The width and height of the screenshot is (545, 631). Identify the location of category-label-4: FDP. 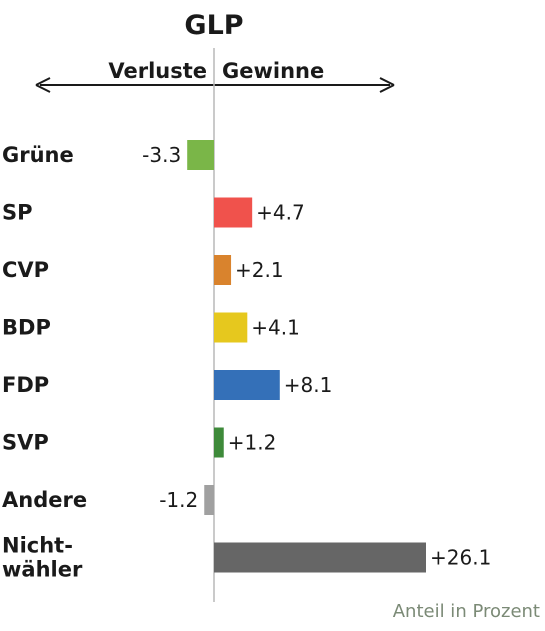
(25, 385).